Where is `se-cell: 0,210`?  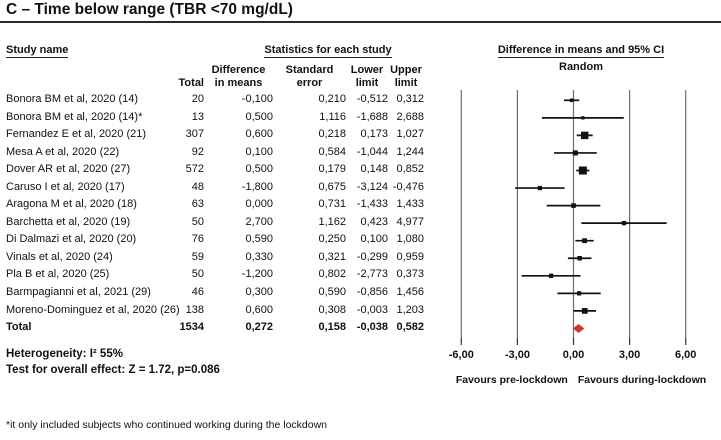
se-cell: 0,210 is located at coordinates (332, 99).